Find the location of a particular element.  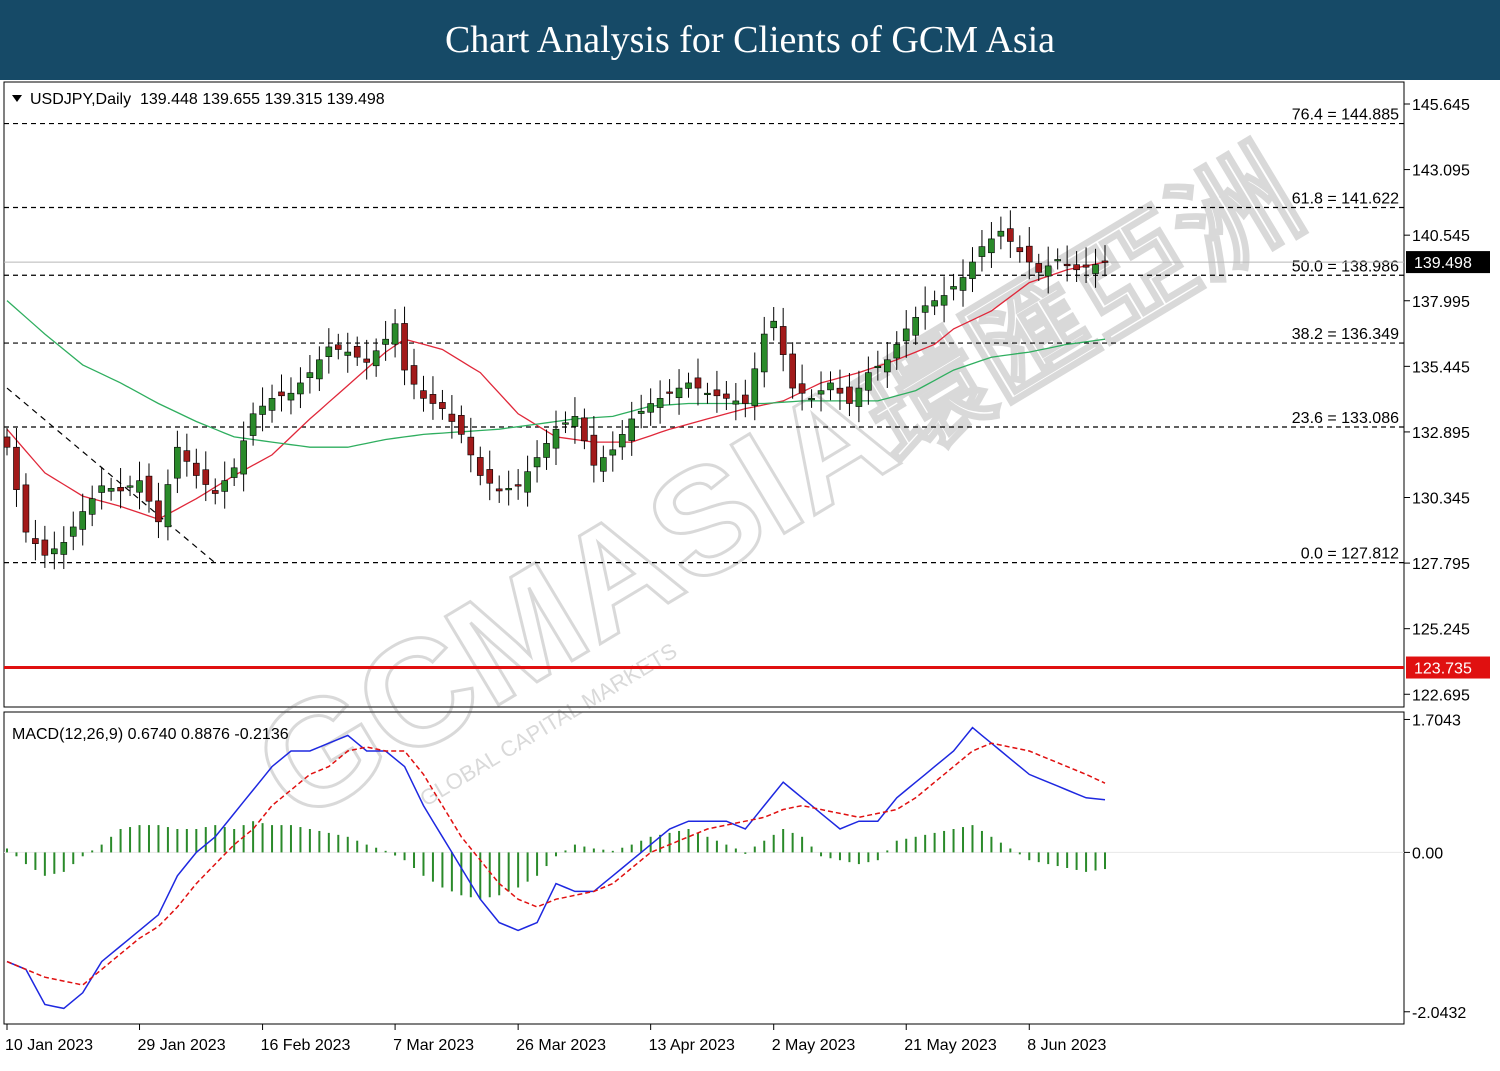

time-axis-label: 2 May 2023 is located at coordinates (814, 1045).